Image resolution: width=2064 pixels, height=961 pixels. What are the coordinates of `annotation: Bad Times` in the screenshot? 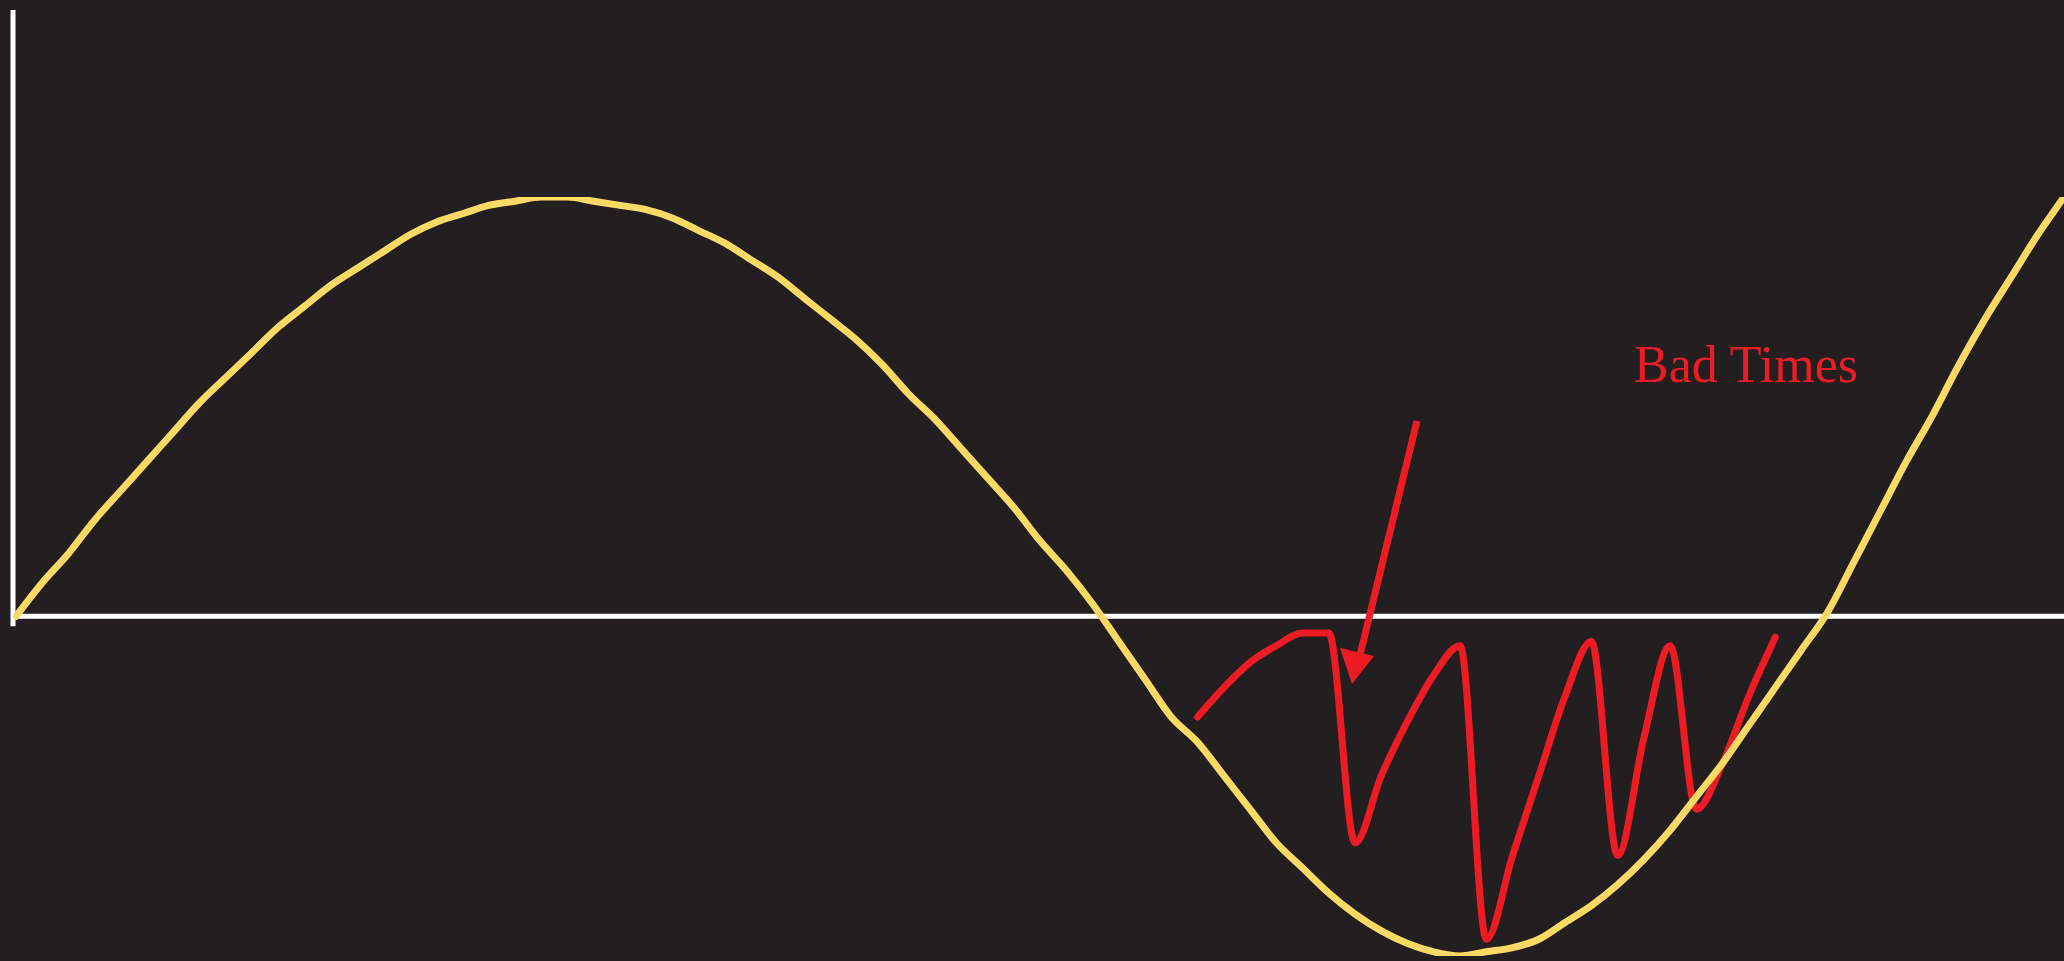 It's located at (1746, 364).